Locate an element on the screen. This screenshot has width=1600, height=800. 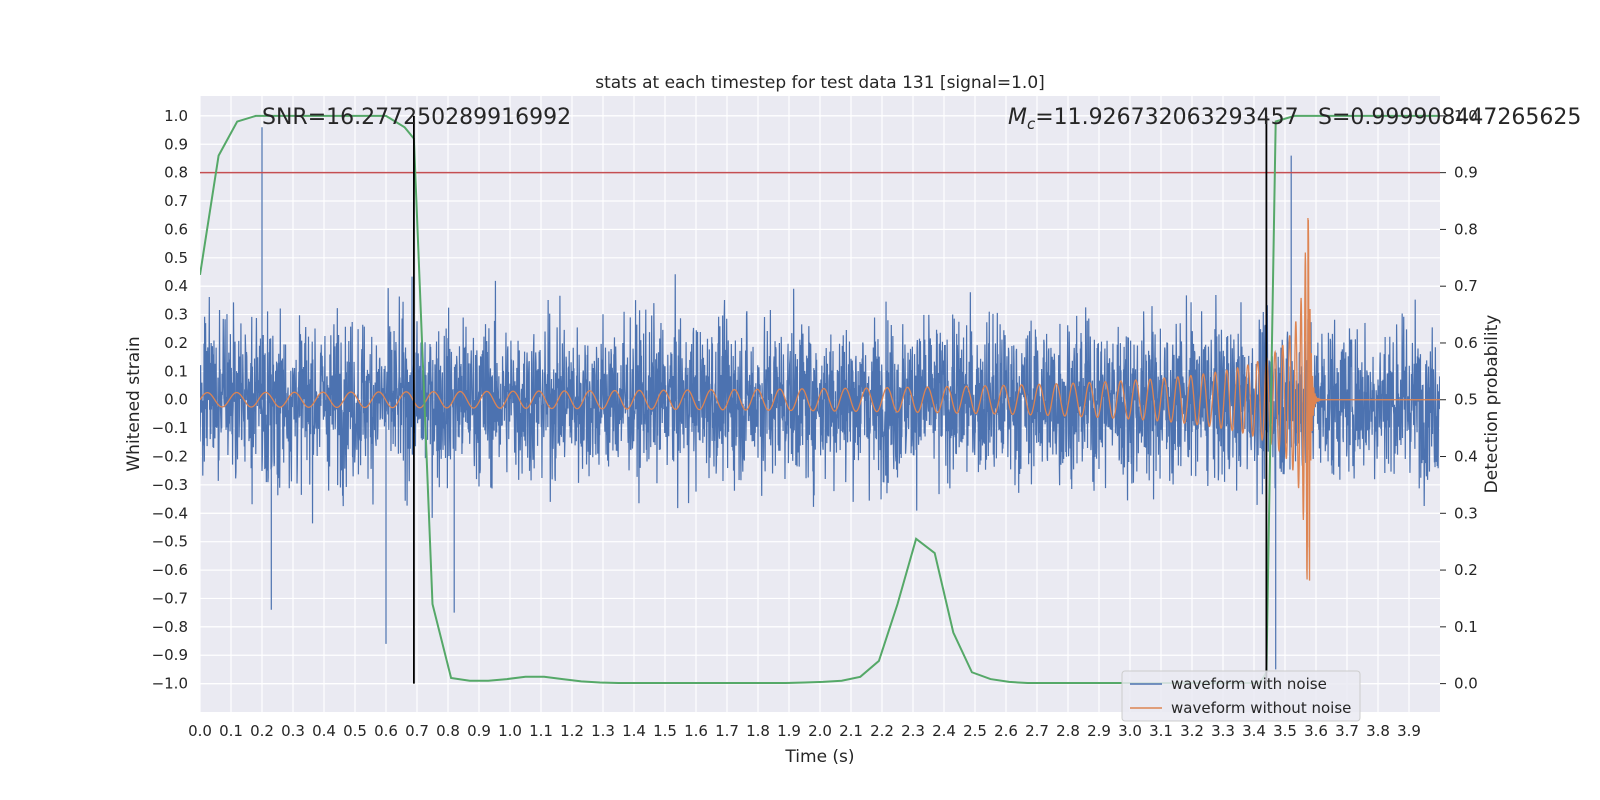
x-tick-label: 1.5 is located at coordinates (665, 731).